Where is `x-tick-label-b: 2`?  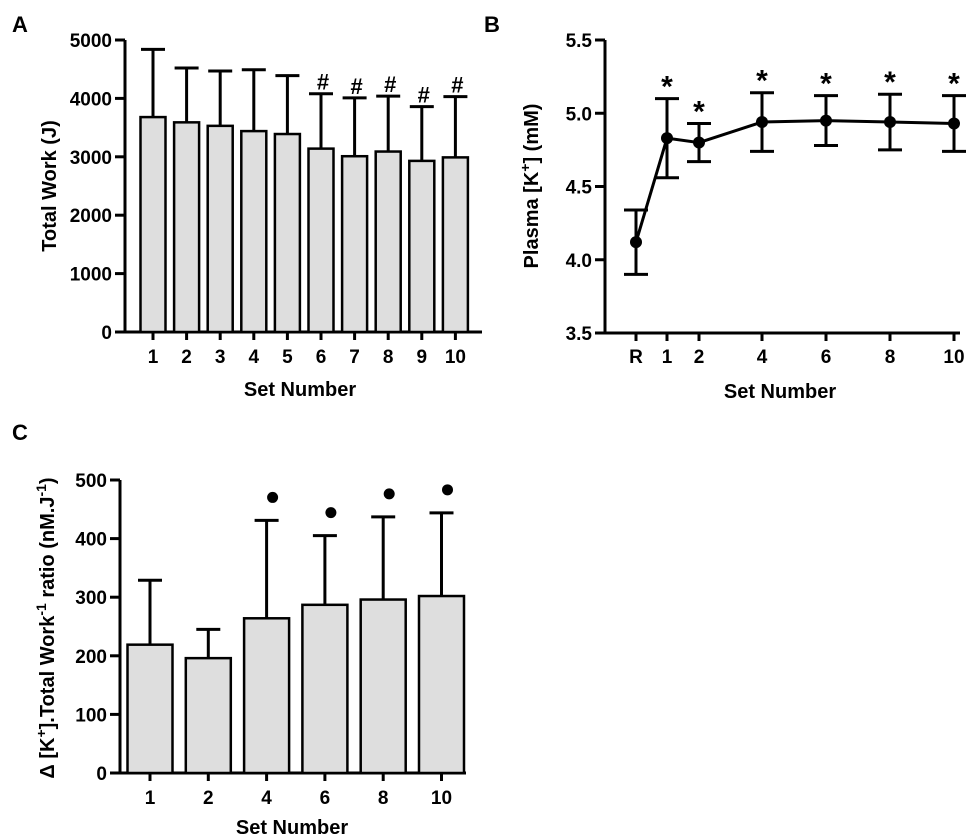
x-tick-label-b: 2 is located at coordinates (699, 357).